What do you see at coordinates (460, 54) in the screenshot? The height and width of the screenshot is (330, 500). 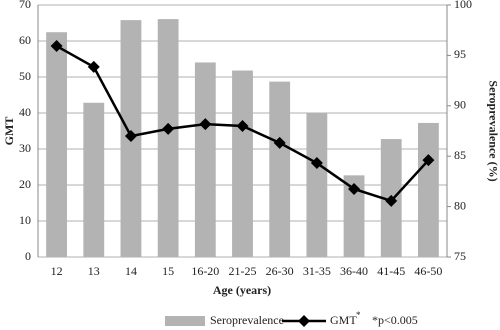 I see `y2-tick-label: 95` at bounding box center [460, 54].